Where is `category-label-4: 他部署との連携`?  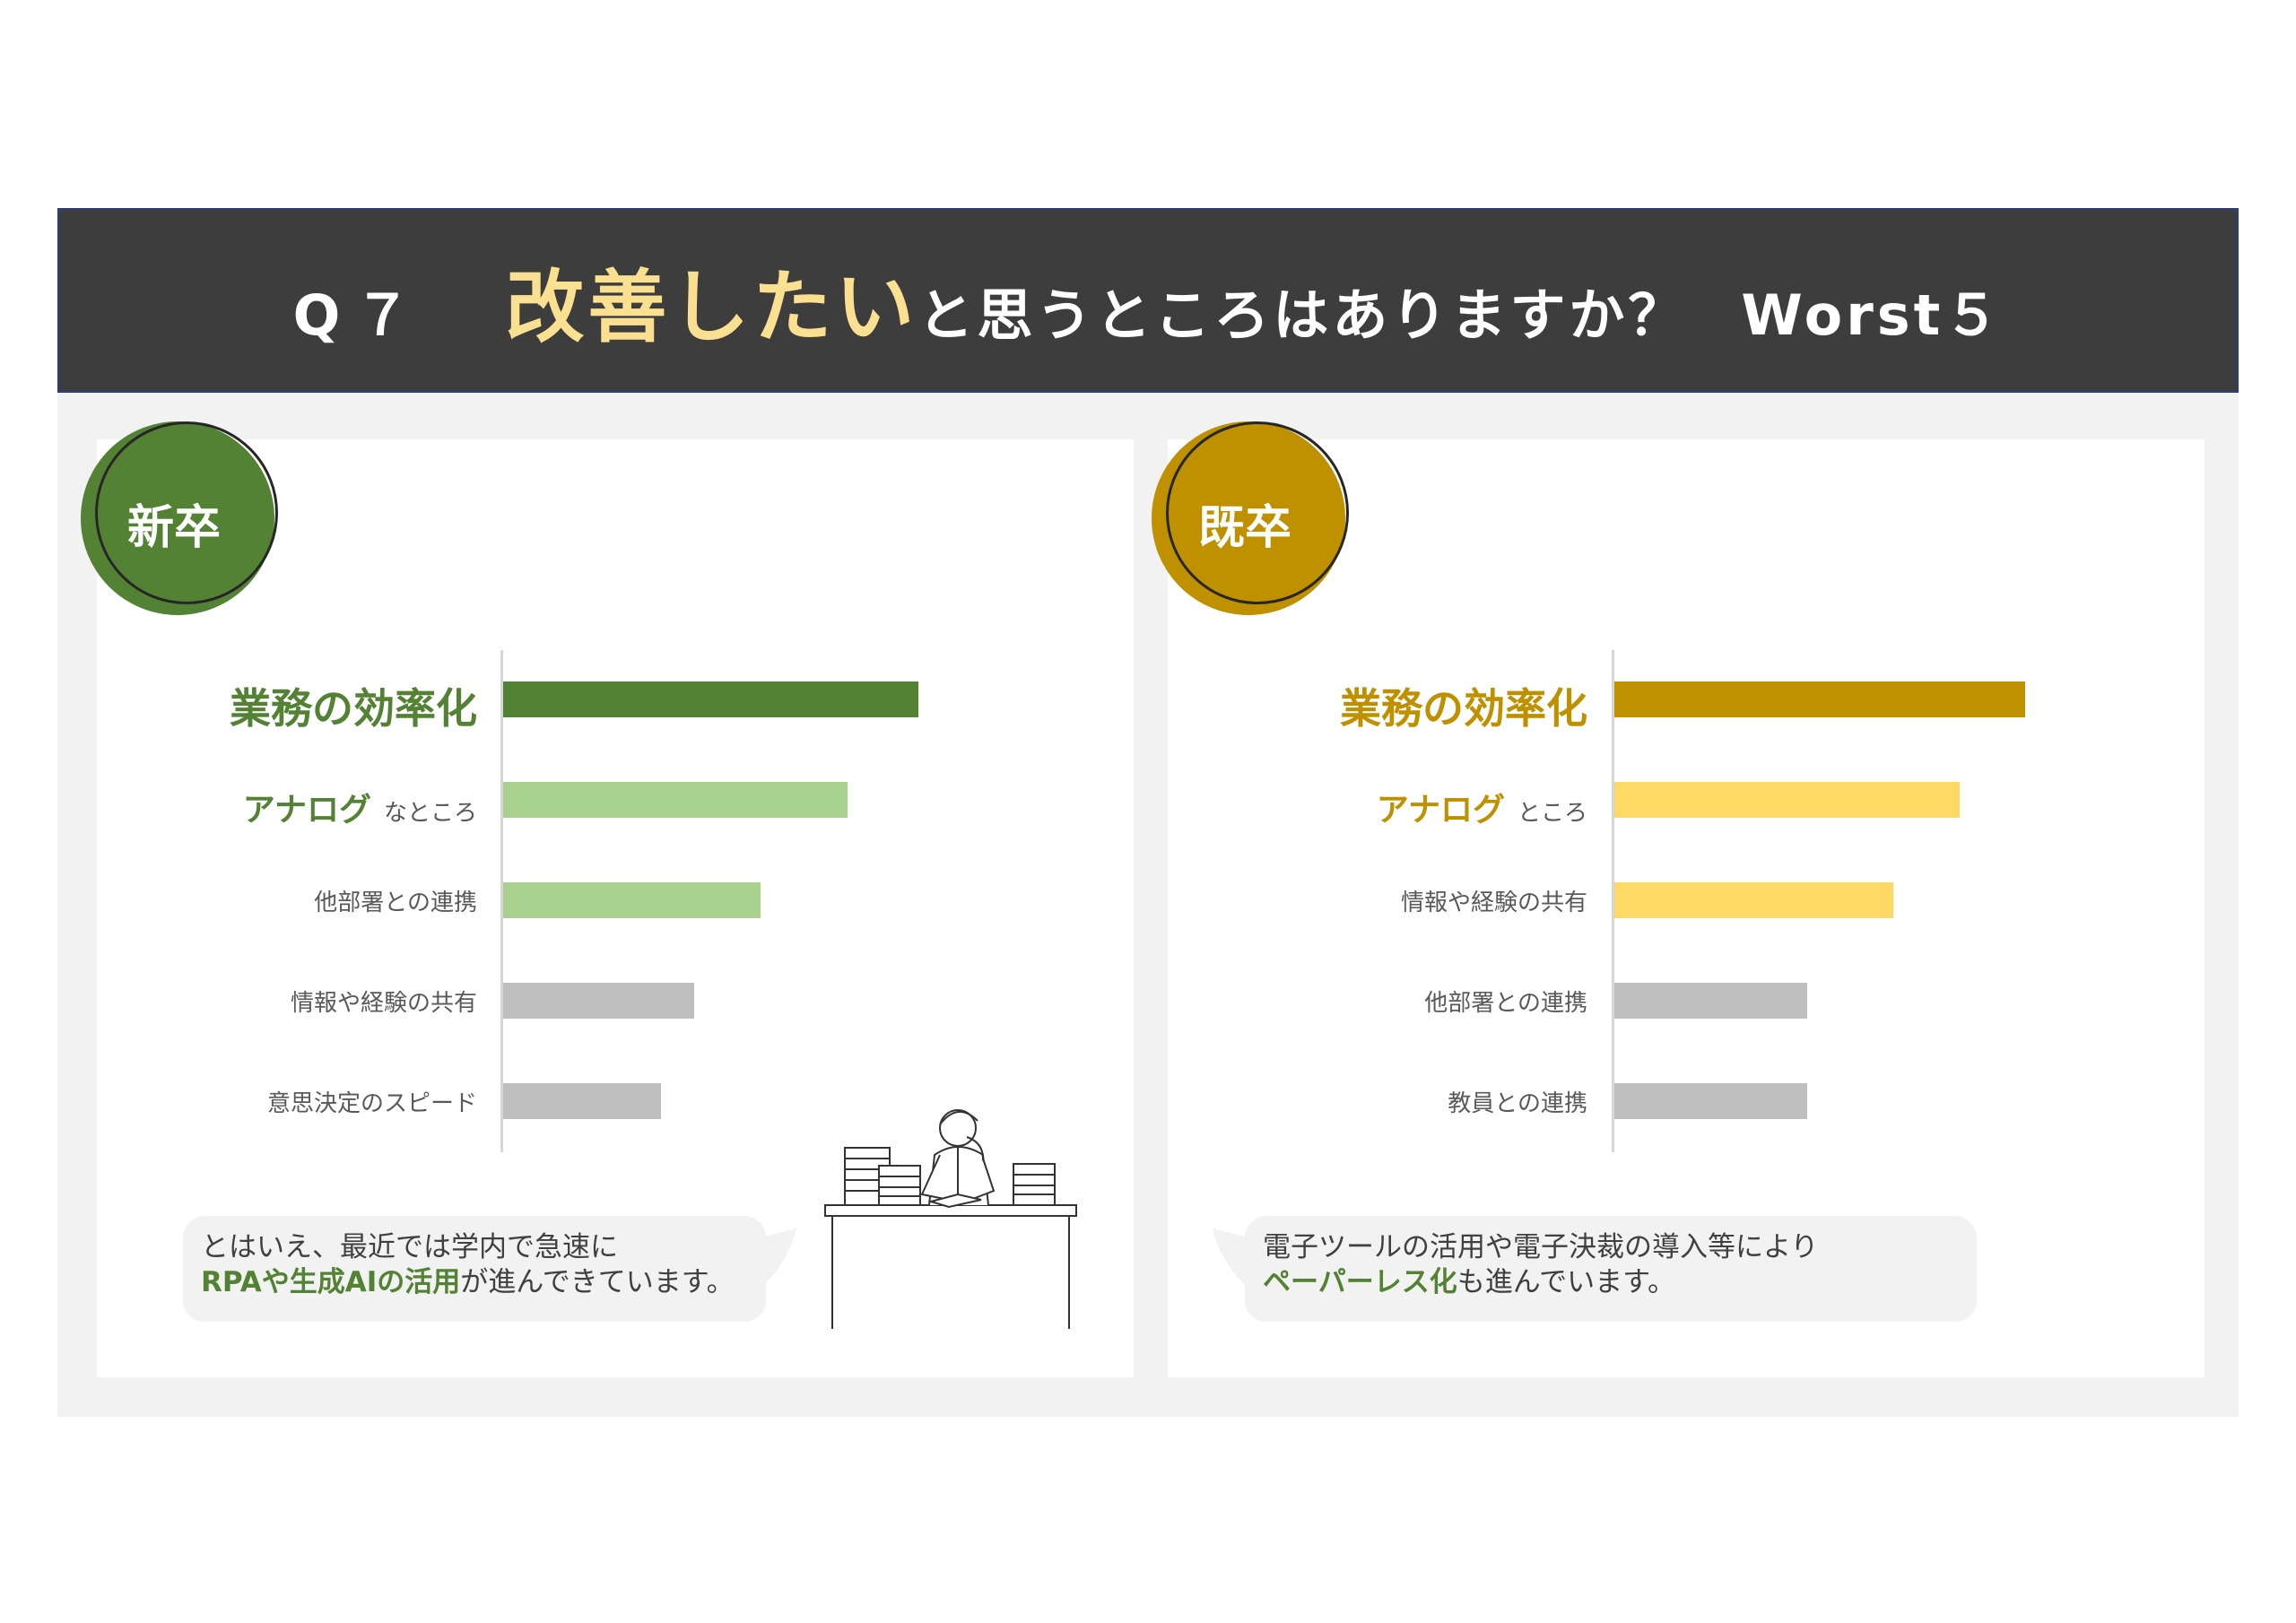
category-label-4: 他部署との連携 is located at coordinates (1505, 1003).